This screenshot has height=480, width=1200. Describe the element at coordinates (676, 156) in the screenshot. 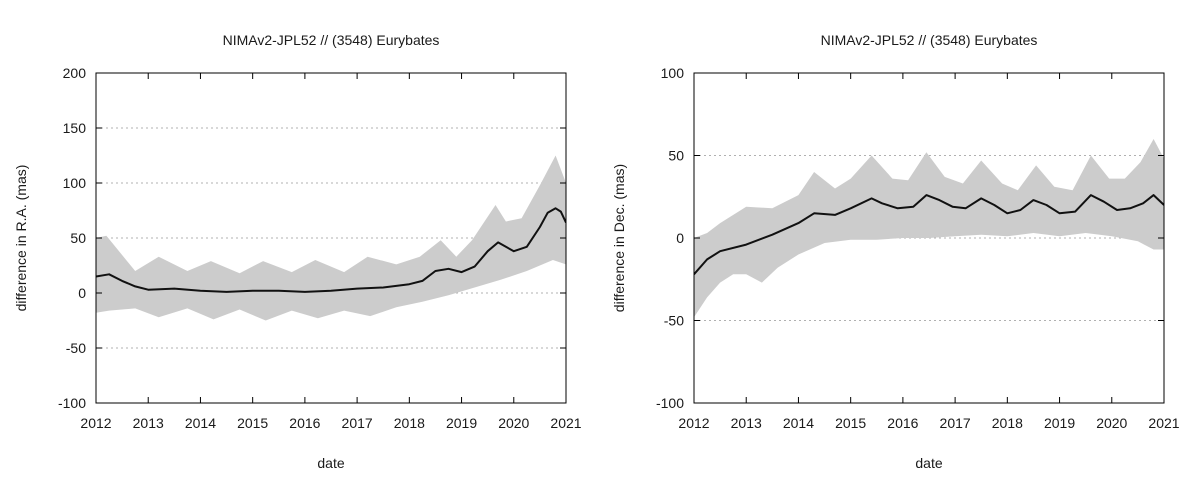

I see `dec-y-tick-label: 50` at that location.